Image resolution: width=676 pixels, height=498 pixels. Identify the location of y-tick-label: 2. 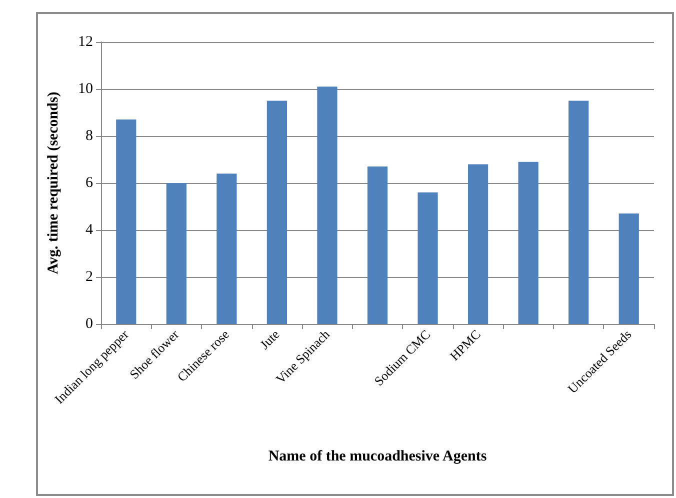
(89, 277).